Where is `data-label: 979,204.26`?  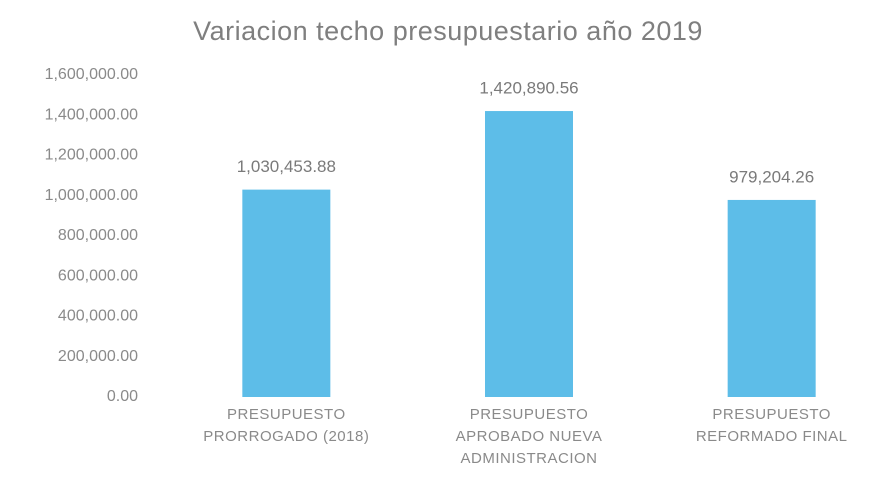 data-label: 979,204.26 is located at coordinates (771, 176).